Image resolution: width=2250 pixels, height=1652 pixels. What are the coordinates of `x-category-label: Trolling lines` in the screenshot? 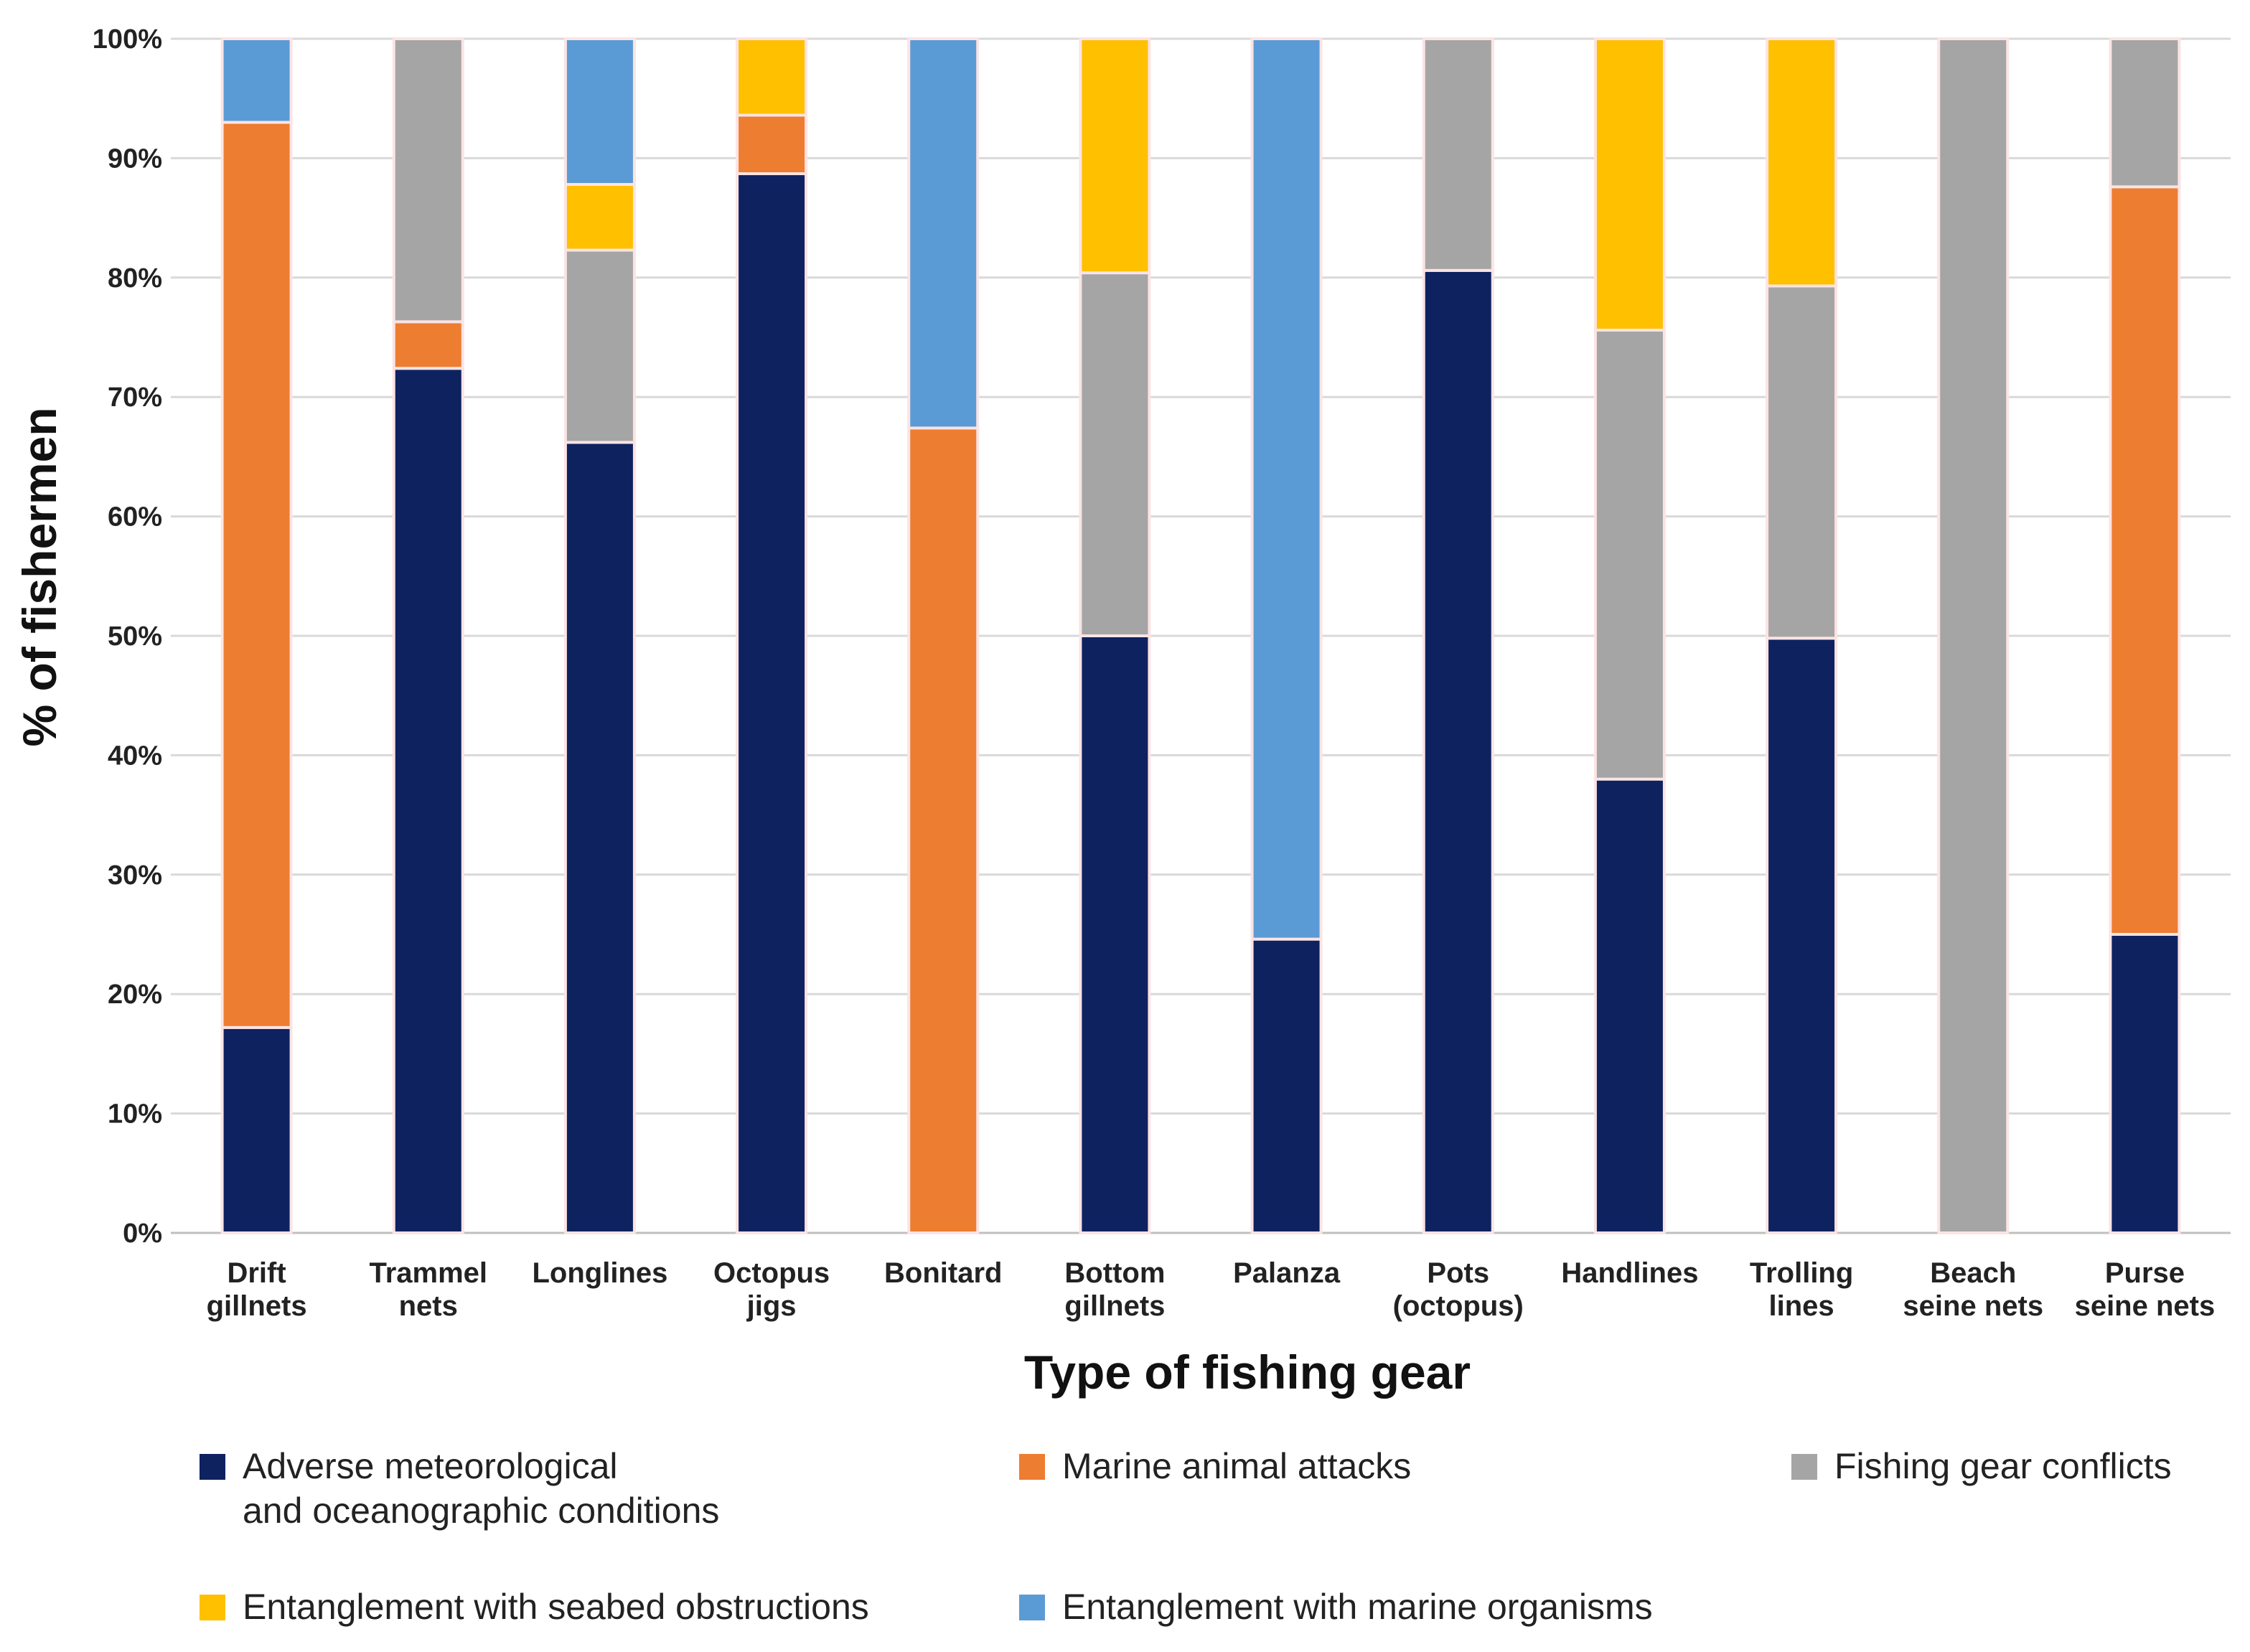 It's located at (1801, 1289).